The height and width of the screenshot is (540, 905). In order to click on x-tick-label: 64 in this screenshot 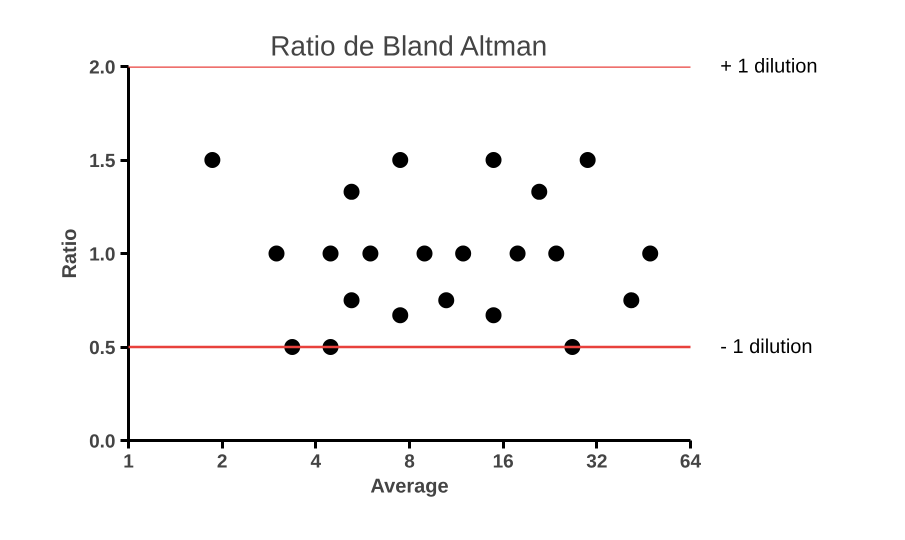, I will do `click(691, 462)`.